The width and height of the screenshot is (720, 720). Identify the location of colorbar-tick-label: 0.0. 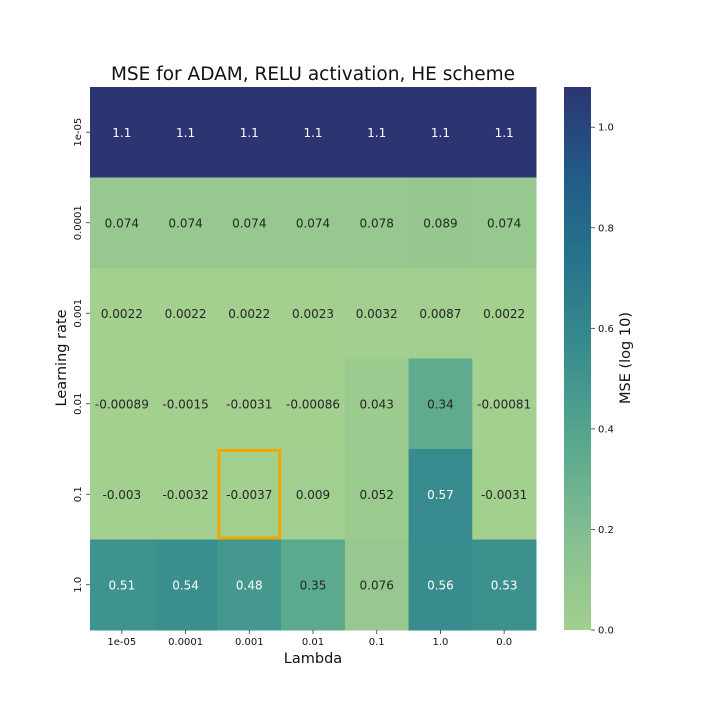
(606, 631).